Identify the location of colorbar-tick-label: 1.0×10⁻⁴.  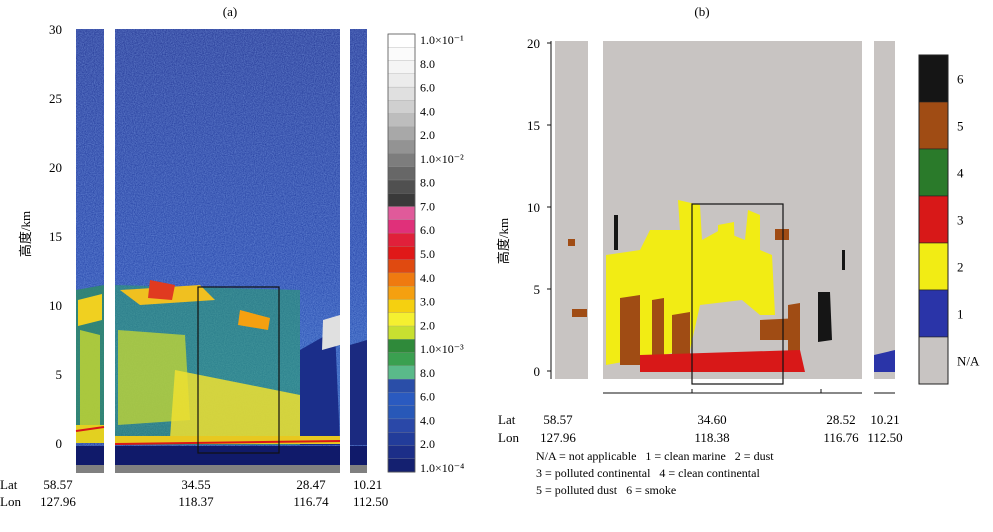
(442, 468).